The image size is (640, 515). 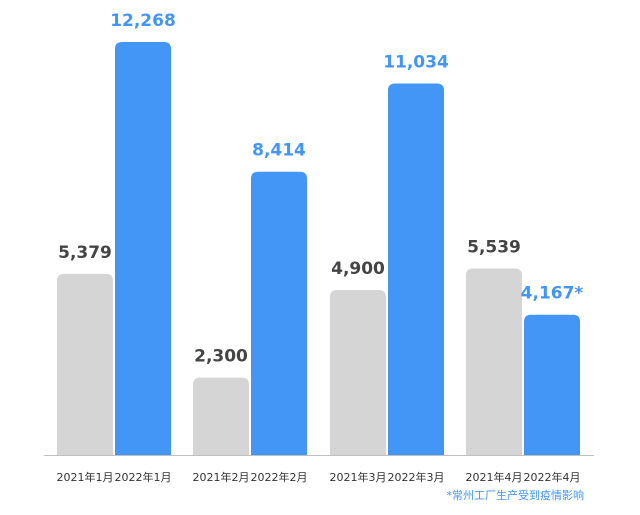 What do you see at coordinates (358, 477) in the screenshot?
I see `tick-label-2021年3月: 2021年3月` at bounding box center [358, 477].